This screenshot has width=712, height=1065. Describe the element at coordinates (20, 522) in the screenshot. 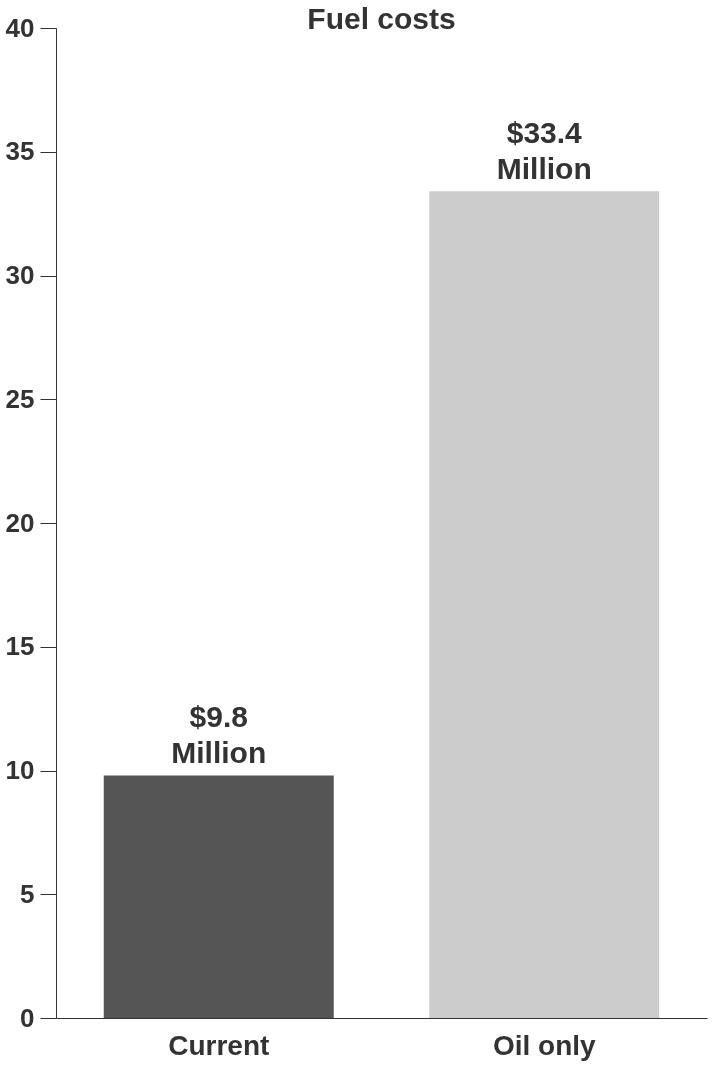

I see `y-tick-label: 20` at that location.